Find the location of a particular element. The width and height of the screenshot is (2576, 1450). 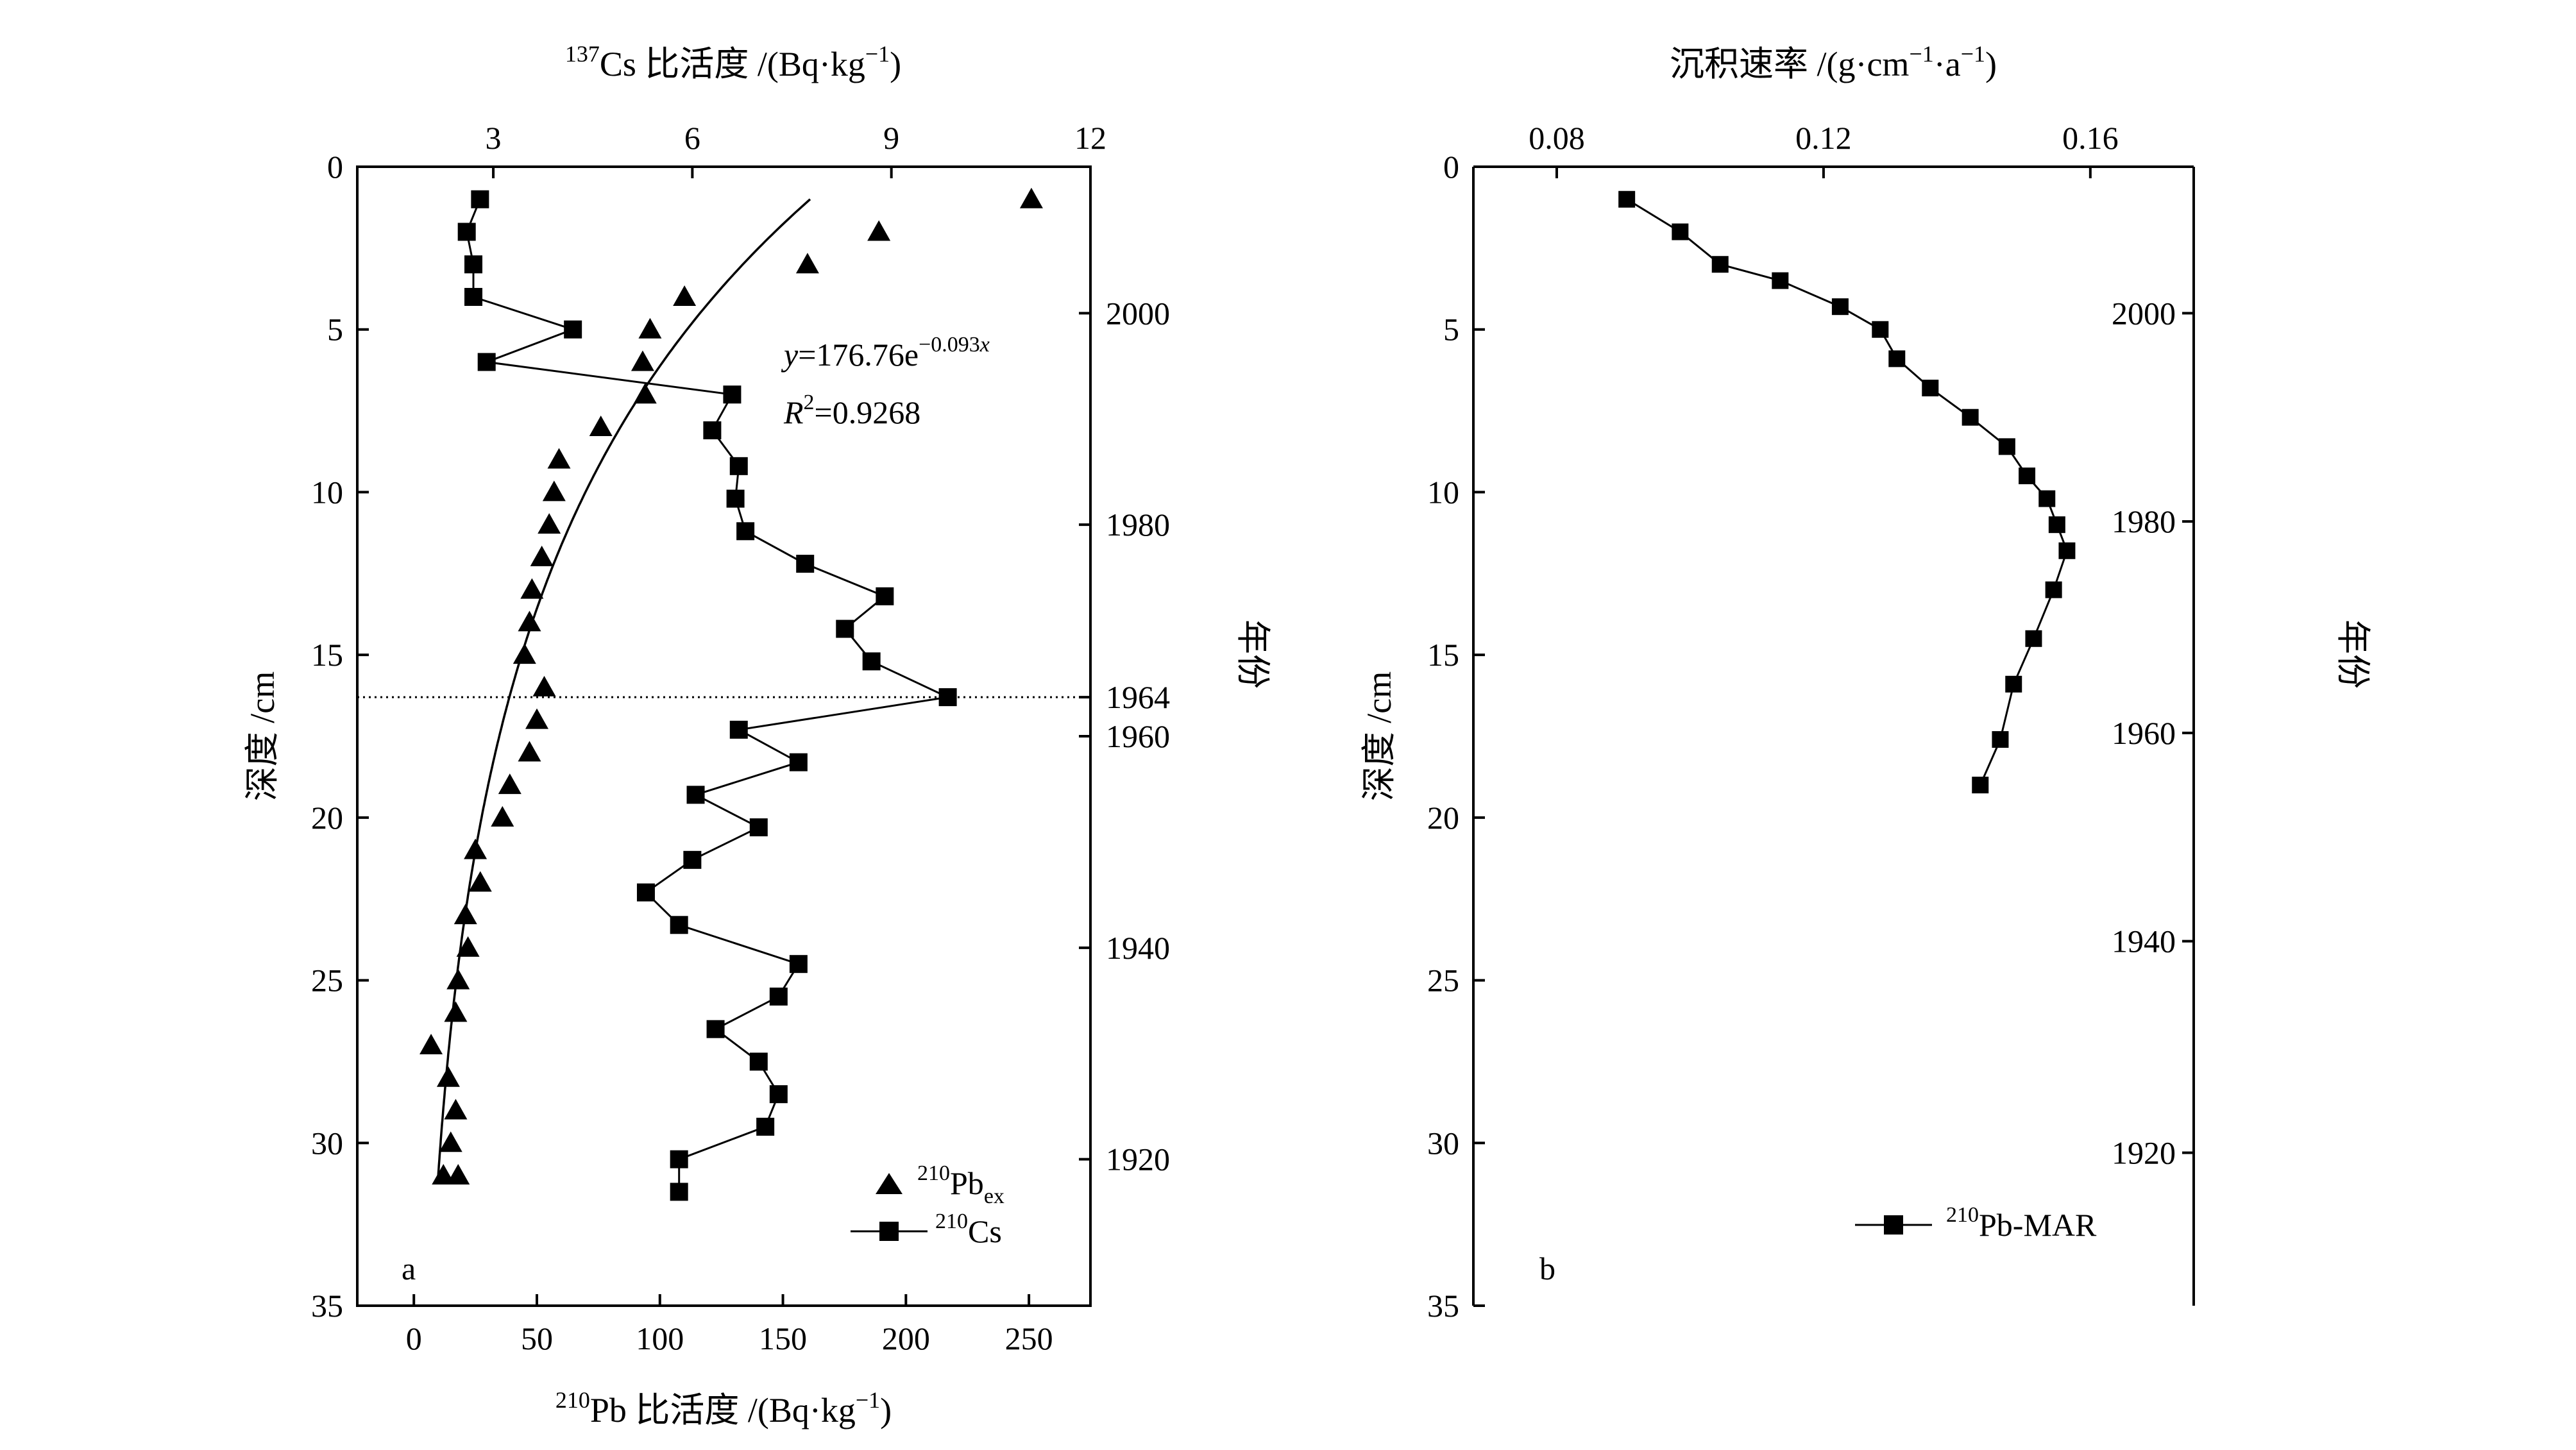

depth-tick-label: 30 is located at coordinates (1443, 1143).